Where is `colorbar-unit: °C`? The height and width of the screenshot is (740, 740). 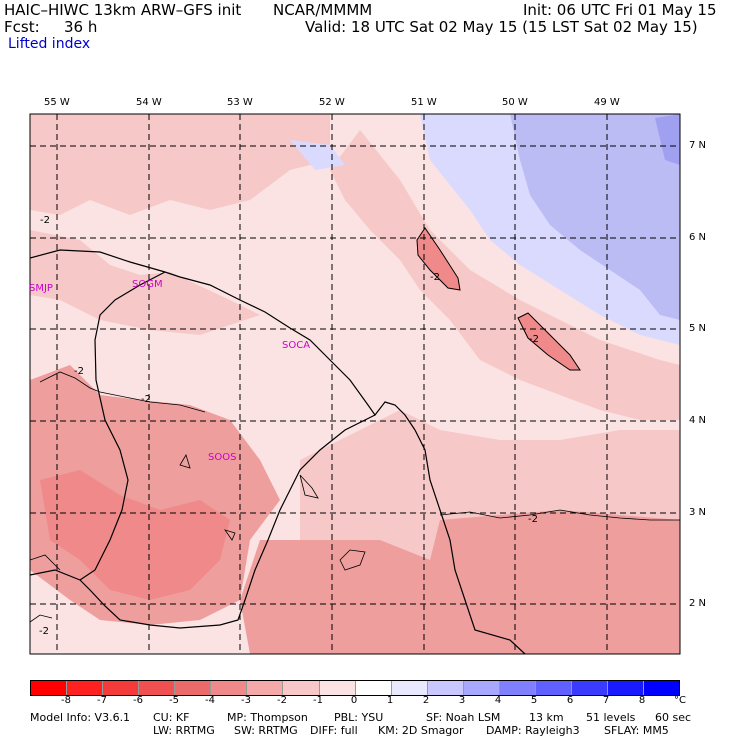
colorbar-unit: °C is located at coordinates (680, 700).